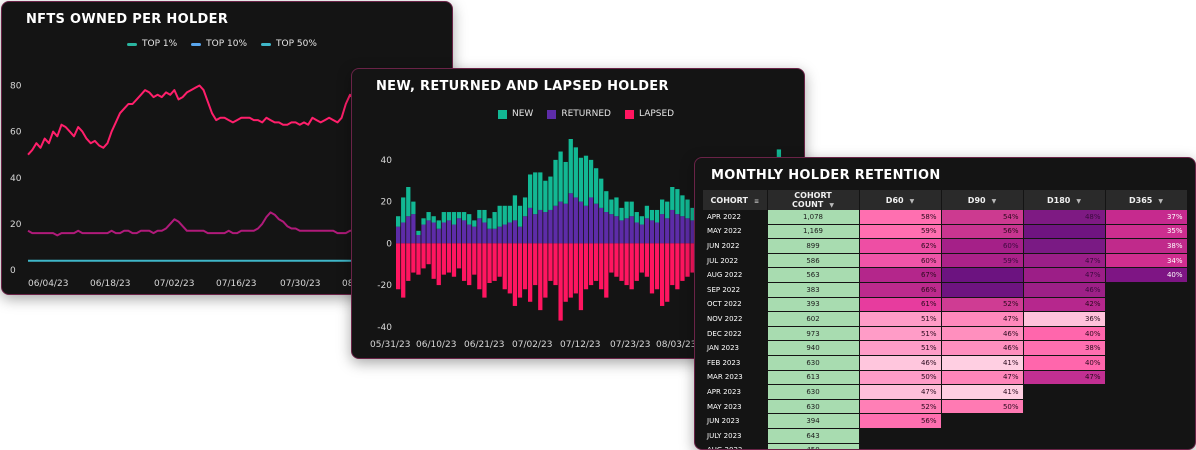 This screenshot has width=1196, height=450. What do you see at coordinates (649, 114) in the screenshot?
I see `legend-lapsed: LAPSED` at bounding box center [649, 114].